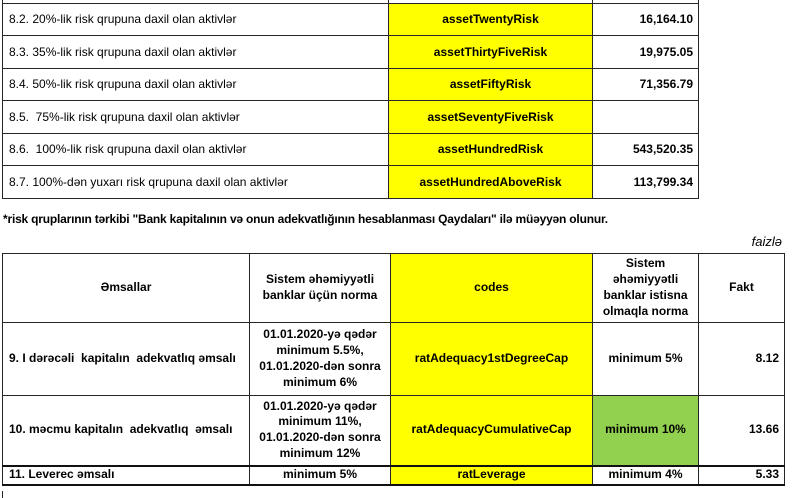  I want to click on asset-code-cell: assetTwentyRisk, so click(490, 19).